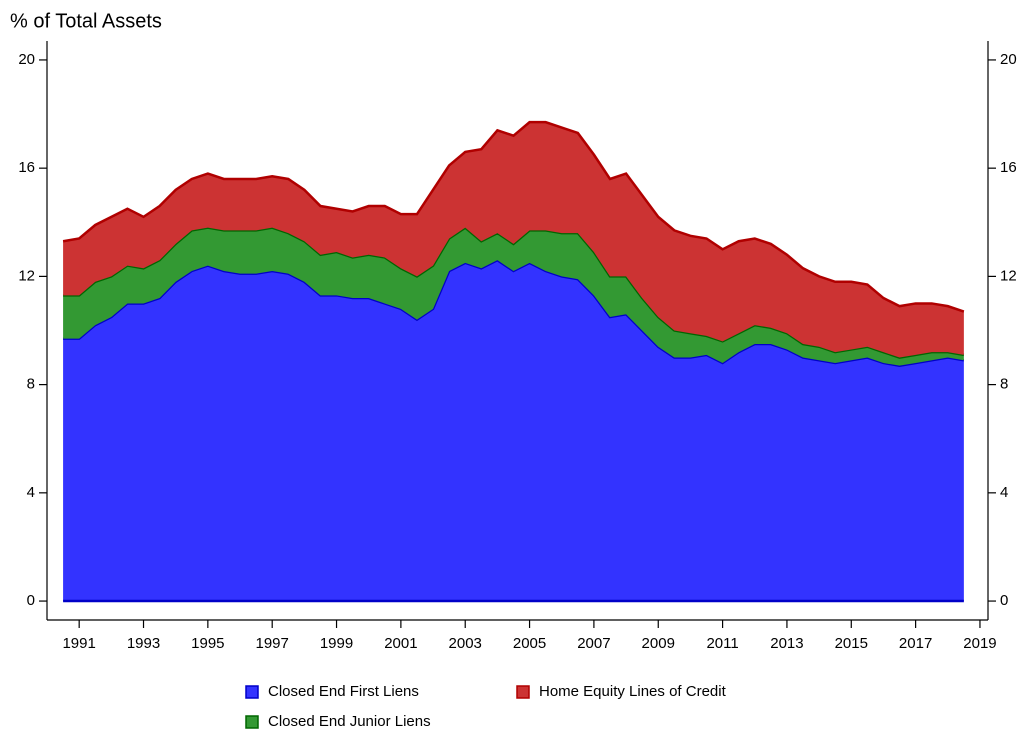  What do you see at coordinates (400, 643) in the screenshot?
I see `x-tick-label: 2001` at bounding box center [400, 643].